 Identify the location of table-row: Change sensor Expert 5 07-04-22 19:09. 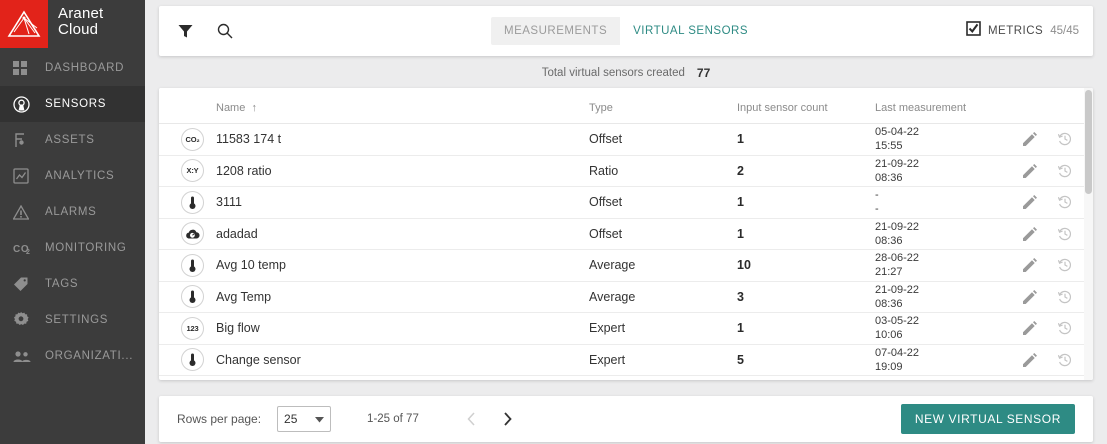
(626, 360).